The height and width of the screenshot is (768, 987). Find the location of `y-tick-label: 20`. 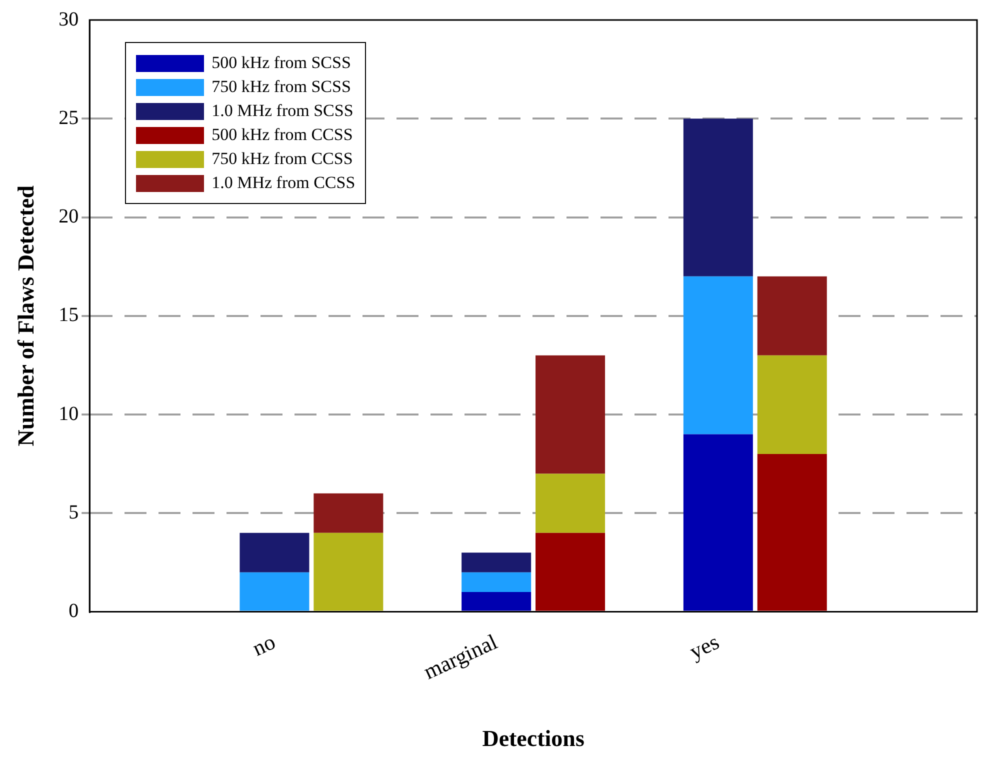

y-tick-label: 20 is located at coordinates (68, 217).